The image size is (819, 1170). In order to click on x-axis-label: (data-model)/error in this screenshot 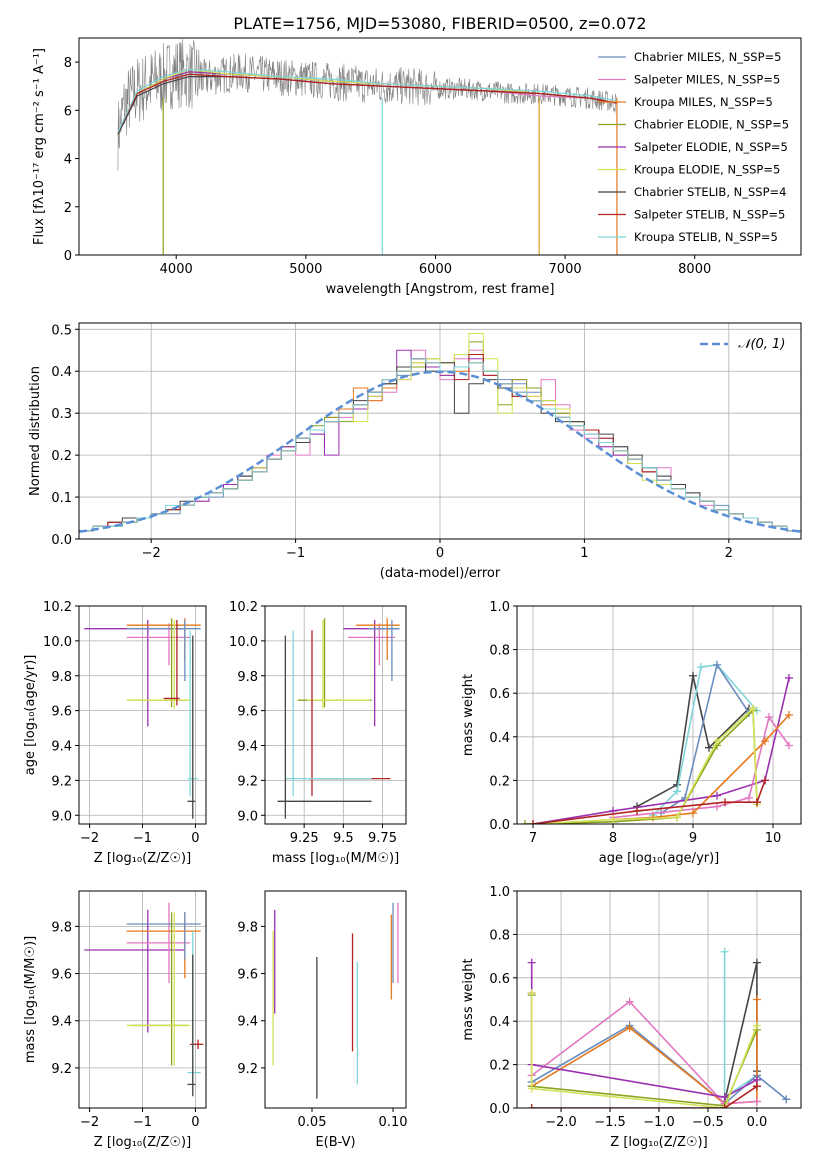, I will do `click(440, 573)`.